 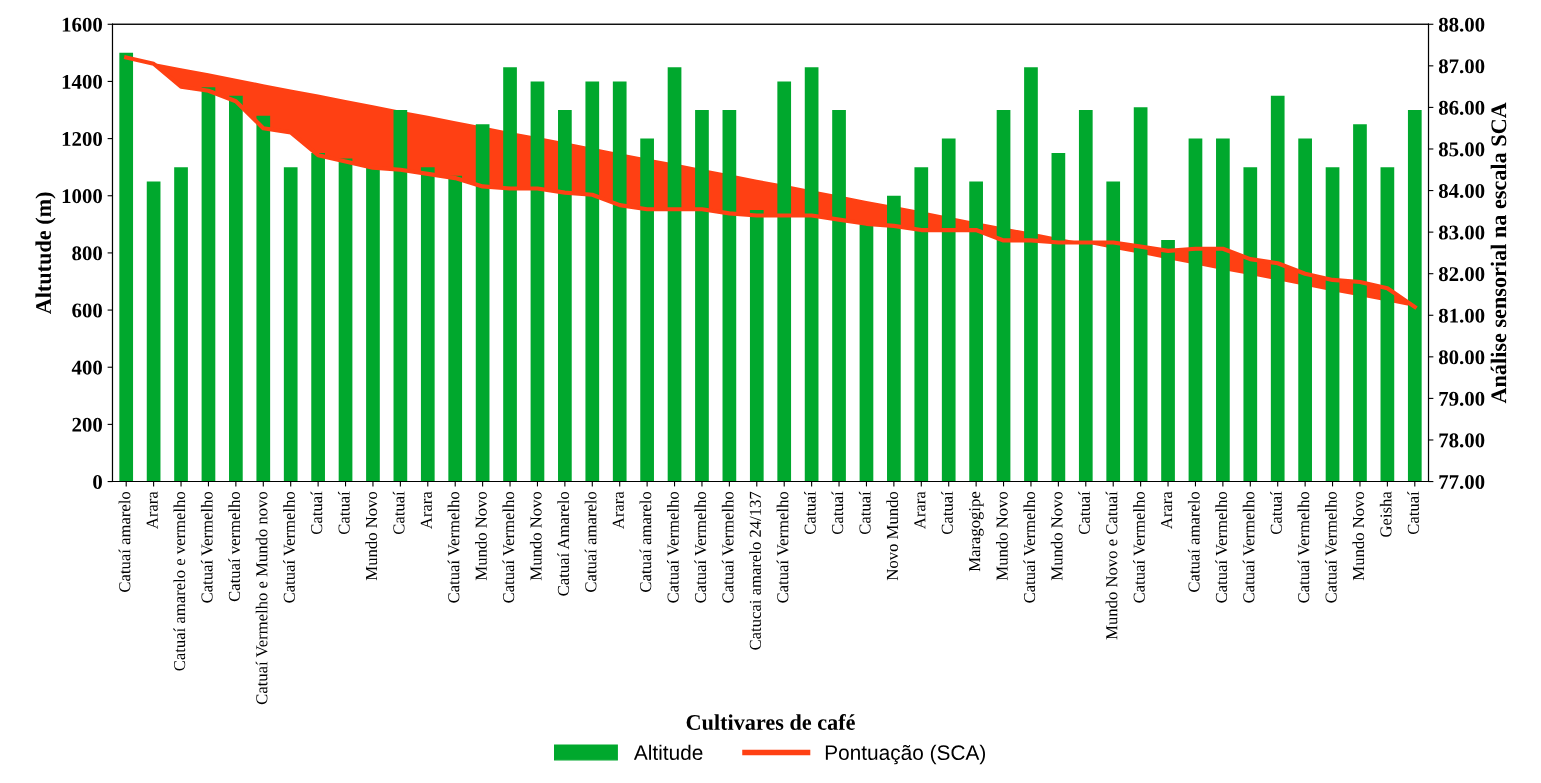 I want to click on x-tick-label: Catucai amarelo 24/137, so click(x=755, y=570).